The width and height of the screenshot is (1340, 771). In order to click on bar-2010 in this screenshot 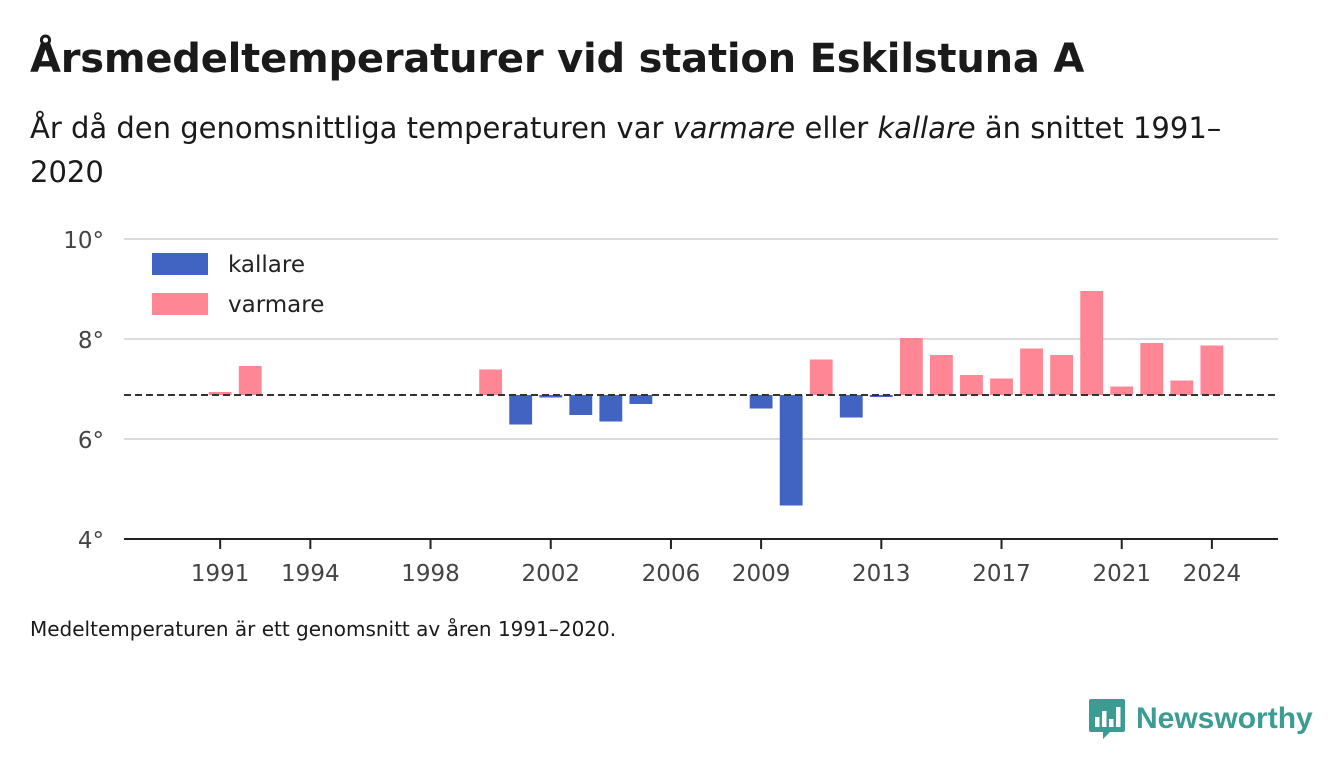, I will do `click(791, 450)`.